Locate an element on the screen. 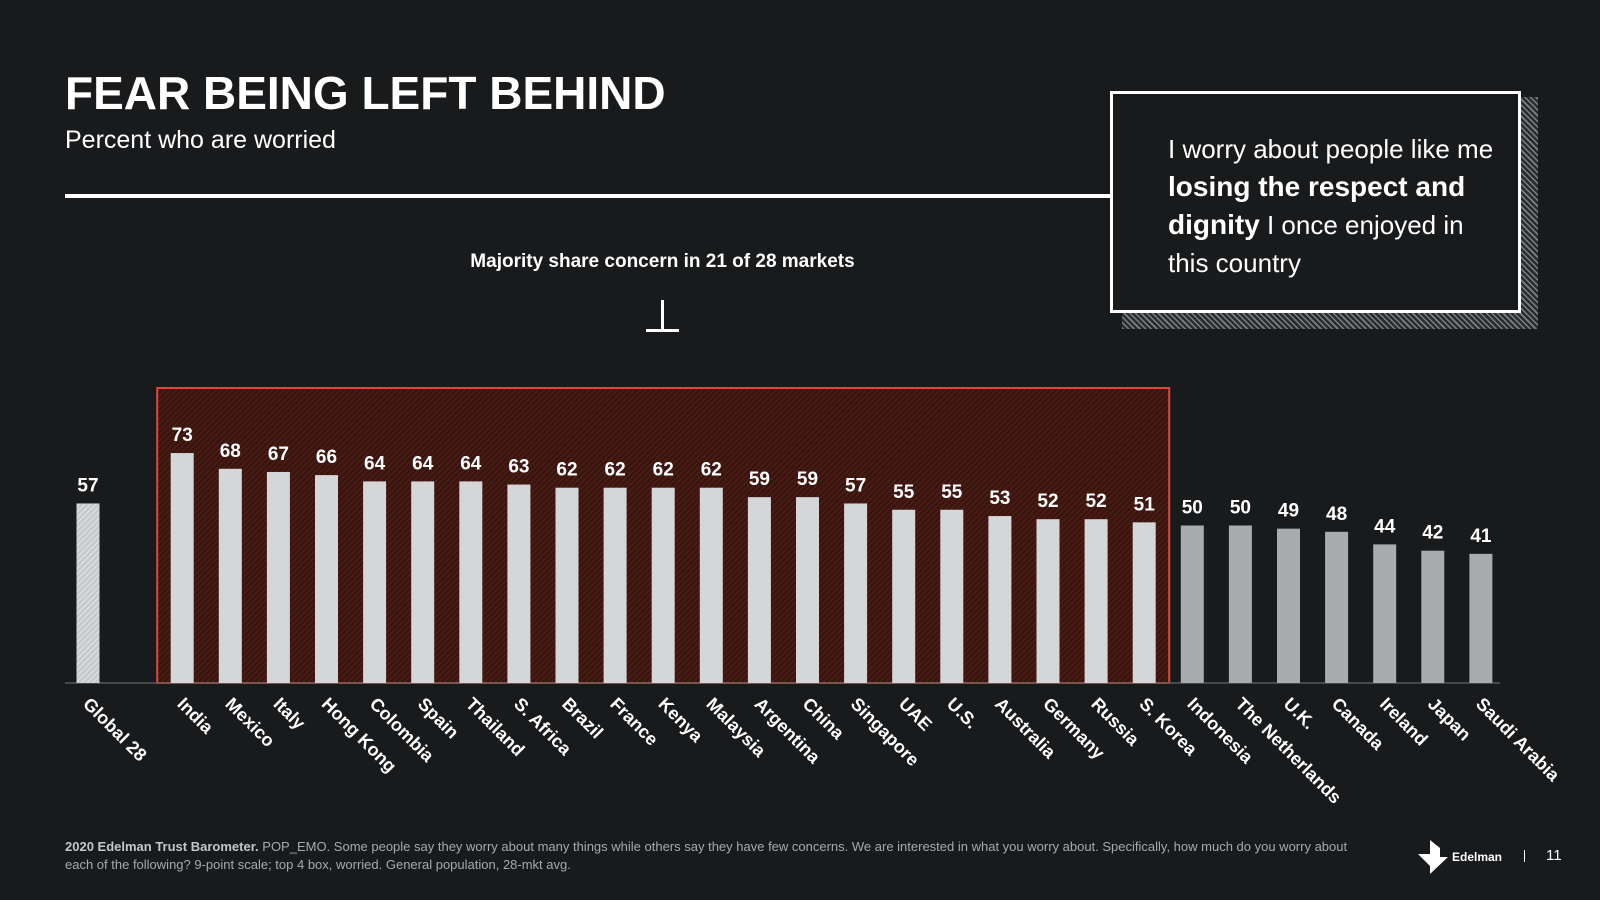 The width and height of the screenshot is (1600, 900). quote-text-start: I worry about people like me is located at coordinates (1331, 149).